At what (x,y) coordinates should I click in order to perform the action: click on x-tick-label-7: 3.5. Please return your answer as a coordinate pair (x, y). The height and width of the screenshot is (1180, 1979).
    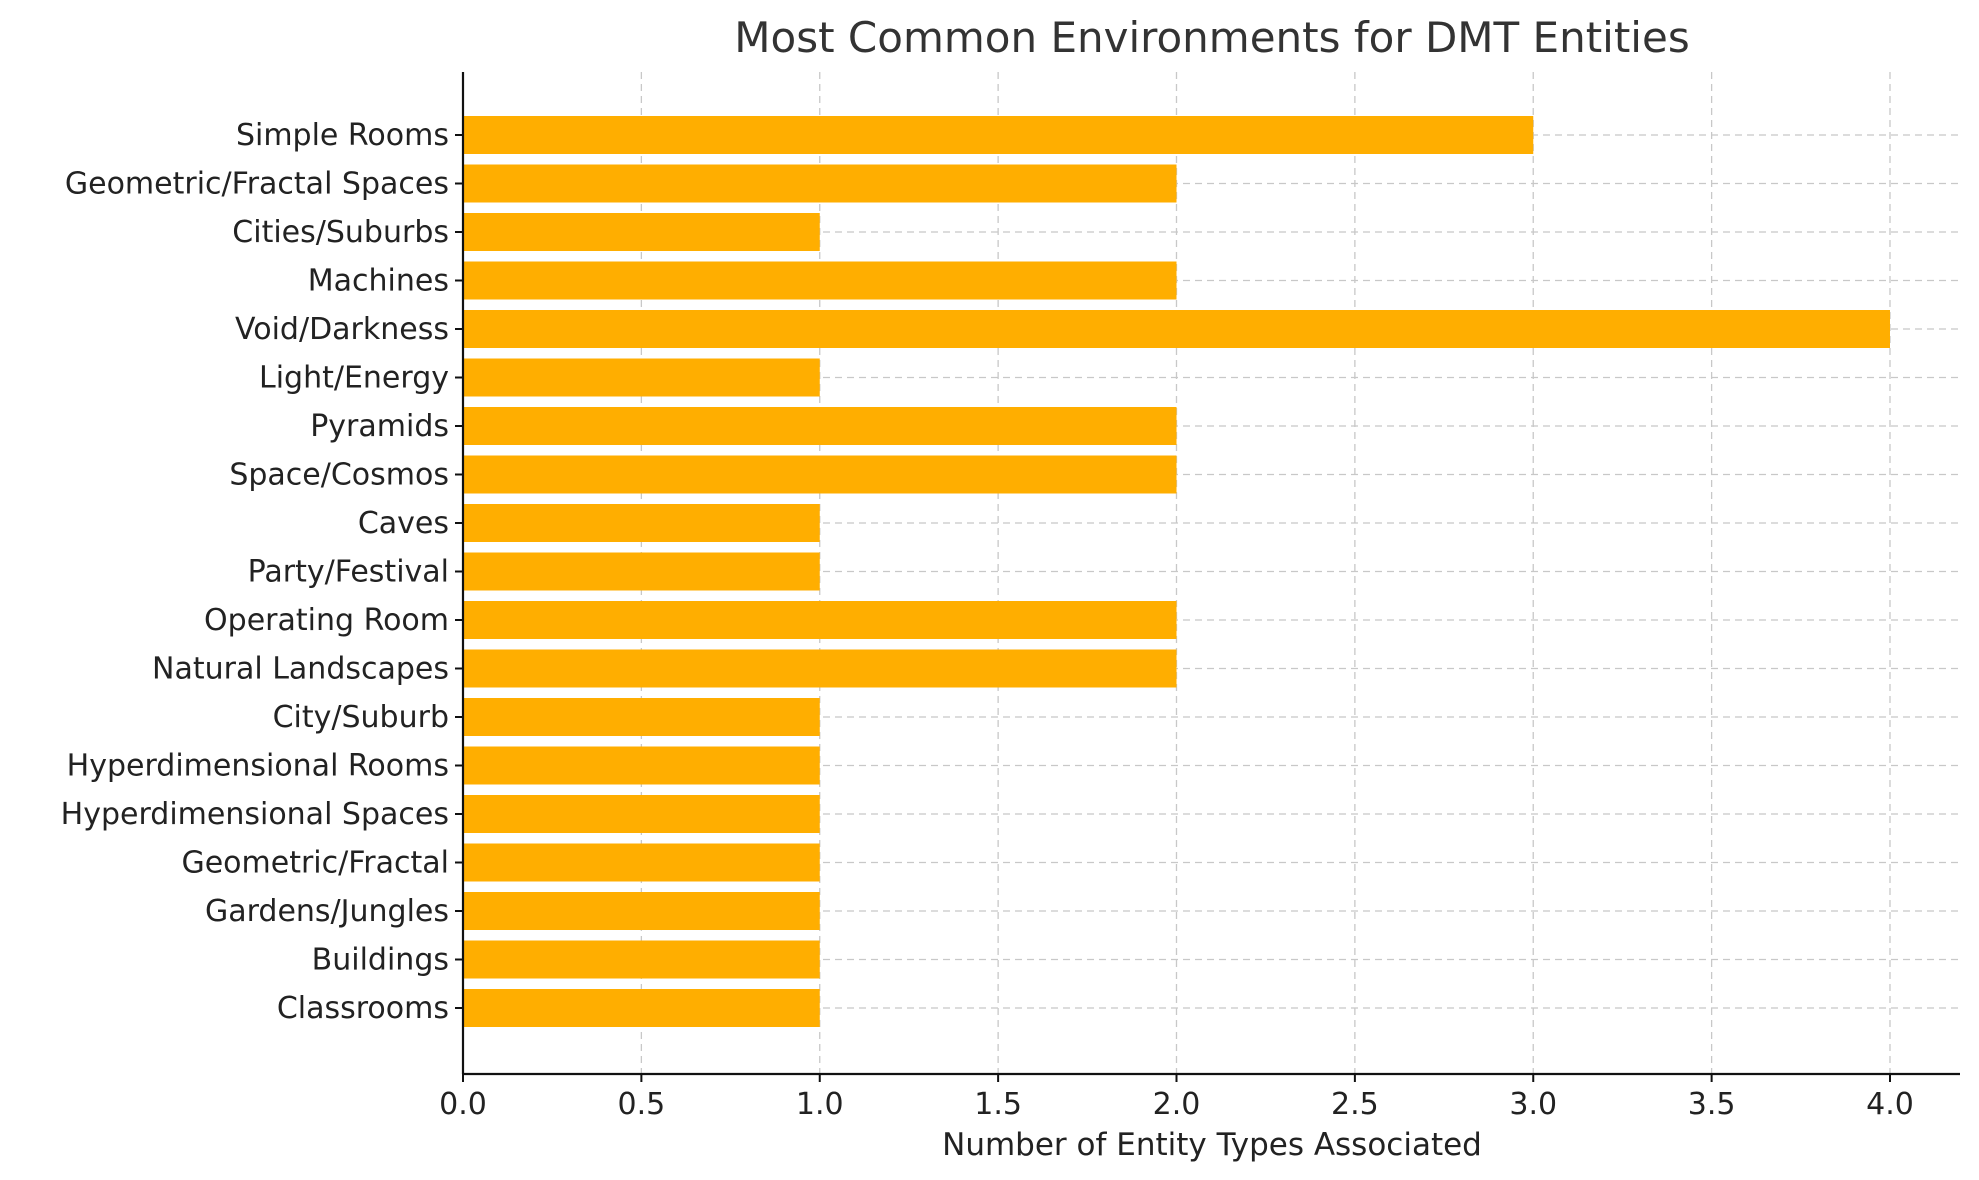
    Looking at the image, I should click on (1712, 1104).